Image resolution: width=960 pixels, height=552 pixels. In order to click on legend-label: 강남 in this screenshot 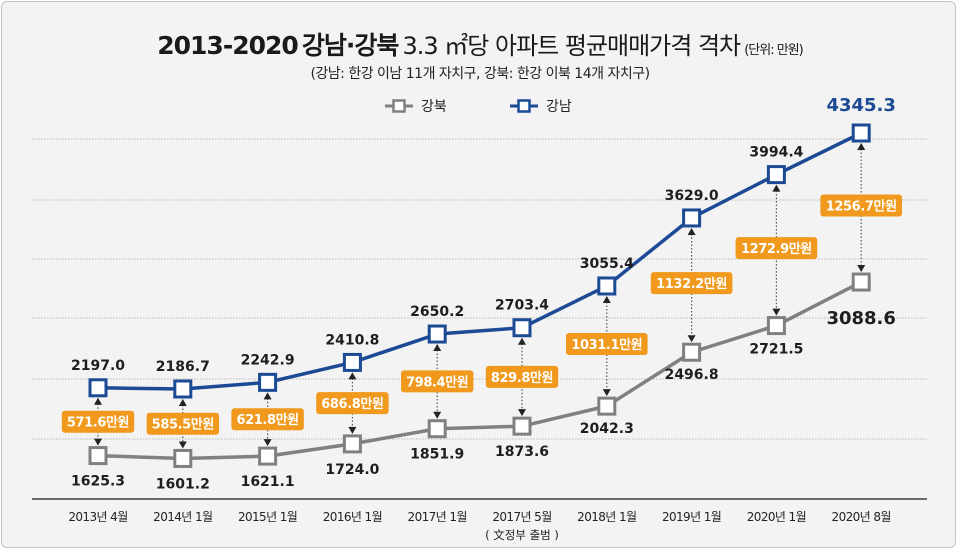, I will do `click(559, 107)`.